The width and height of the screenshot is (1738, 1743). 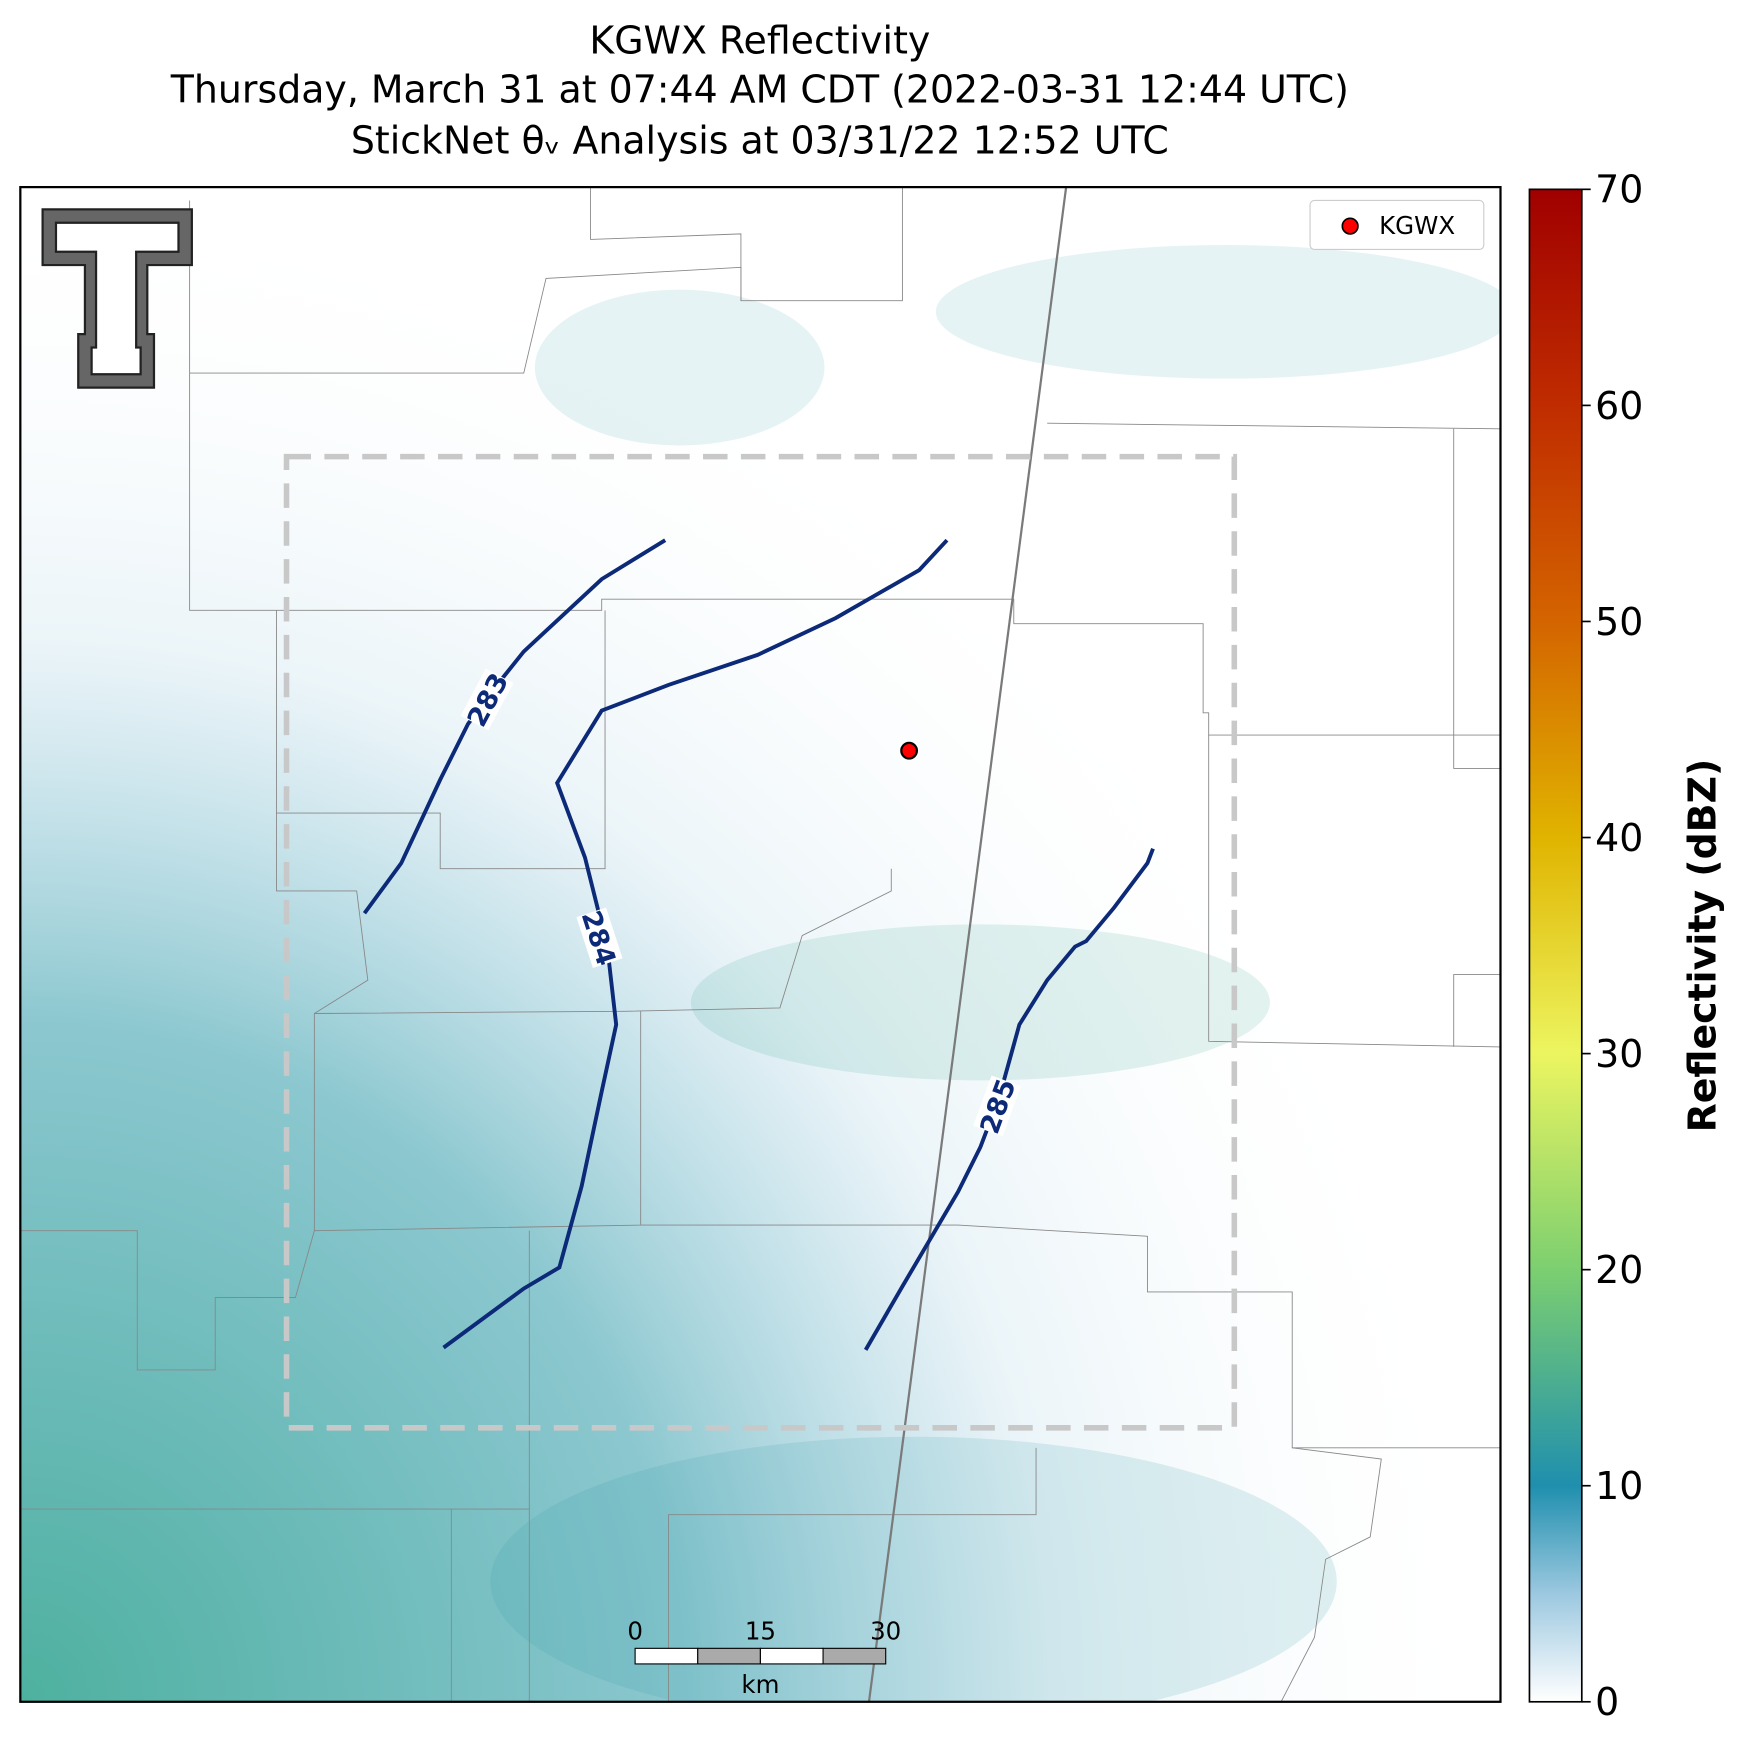 I want to click on legend-label: KGWX, so click(x=1417, y=225).